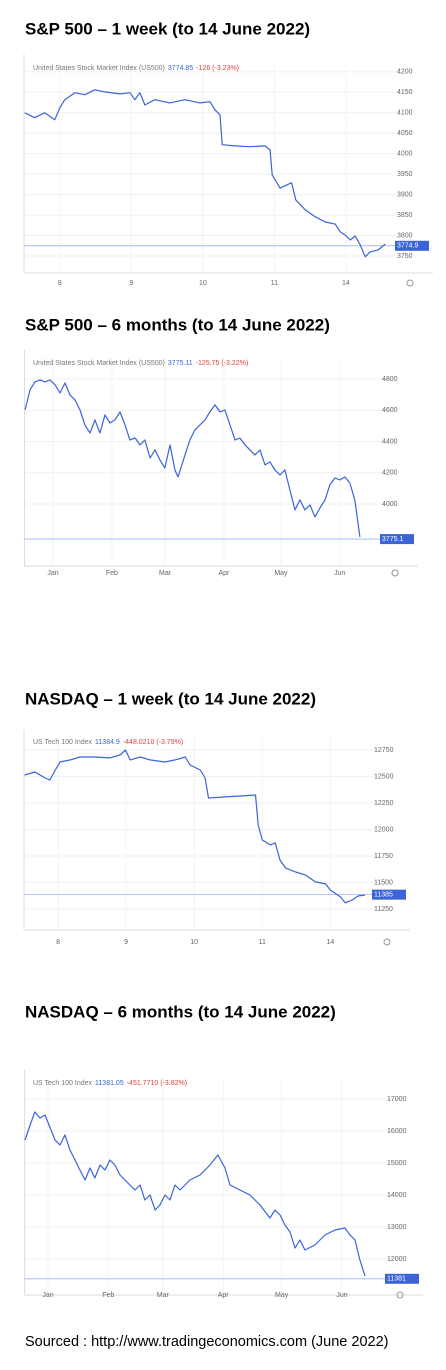 This screenshot has width=446, height=1370. Describe the element at coordinates (153, 742) in the screenshot. I see `change: -448.0210 (-3.79%)` at that location.